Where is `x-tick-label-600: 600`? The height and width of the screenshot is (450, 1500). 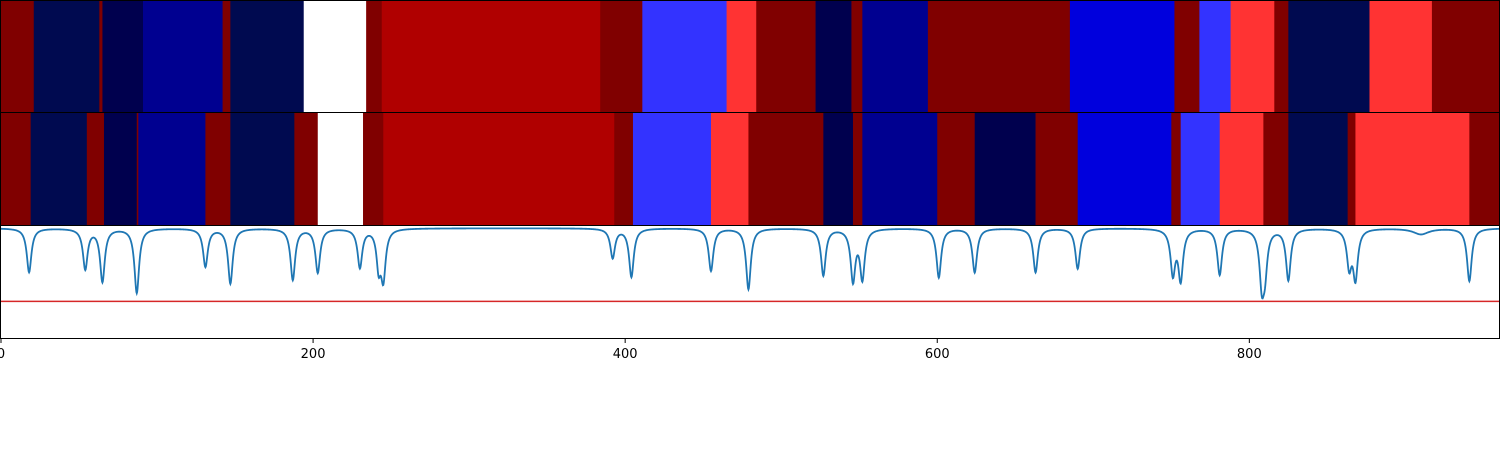
x-tick-label-600: 600 is located at coordinates (937, 354).